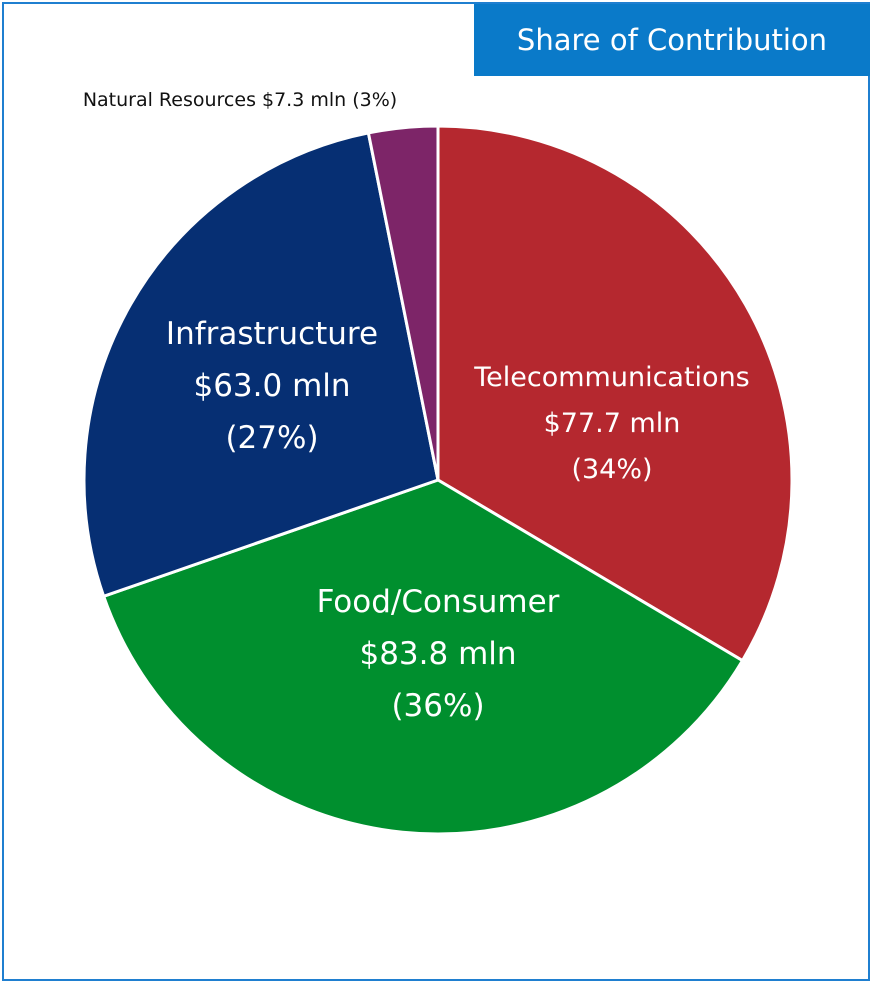  What do you see at coordinates (612, 423) in the screenshot?
I see `slice-label-telecom-value: $77.7 mln` at bounding box center [612, 423].